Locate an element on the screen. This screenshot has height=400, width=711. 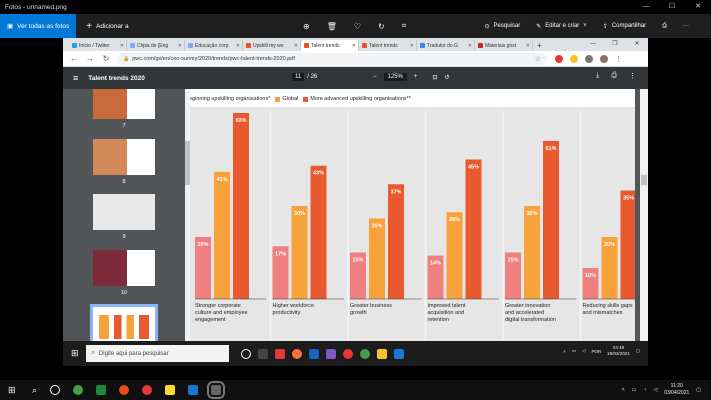
battery-icon: ▭ is located at coordinates (634, 390).